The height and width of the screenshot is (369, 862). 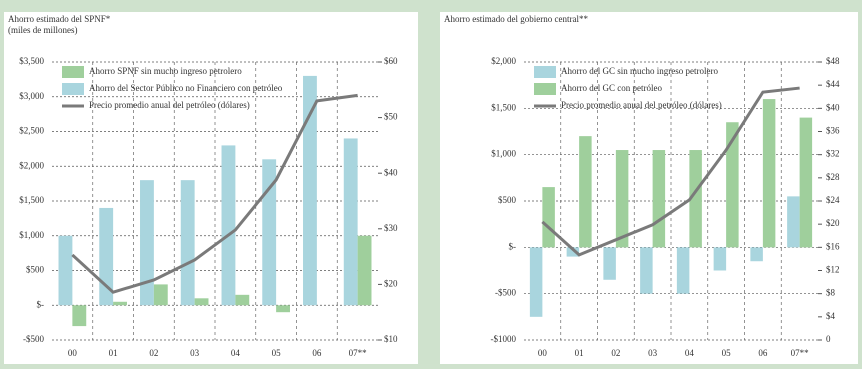 What do you see at coordinates (516, 19) in the screenshot?
I see `chart-title: Ahorro estimado del gobierno central**` at bounding box center [516, 19].